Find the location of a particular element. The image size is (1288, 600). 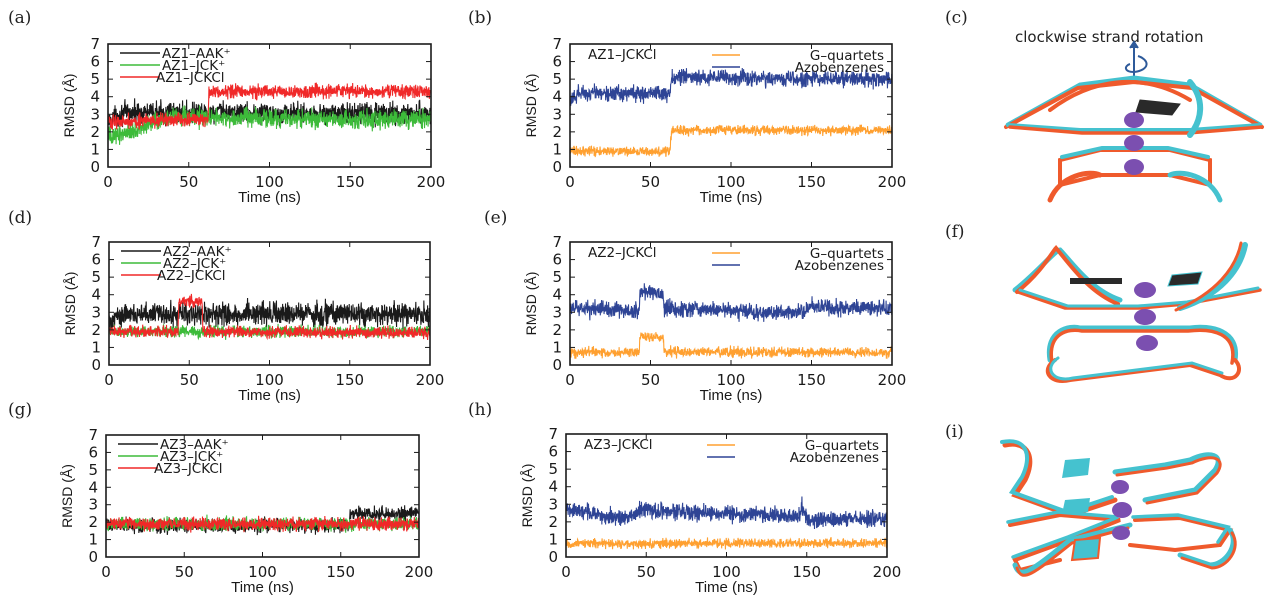

strand-model-i is located at coordinates (1118, 508).